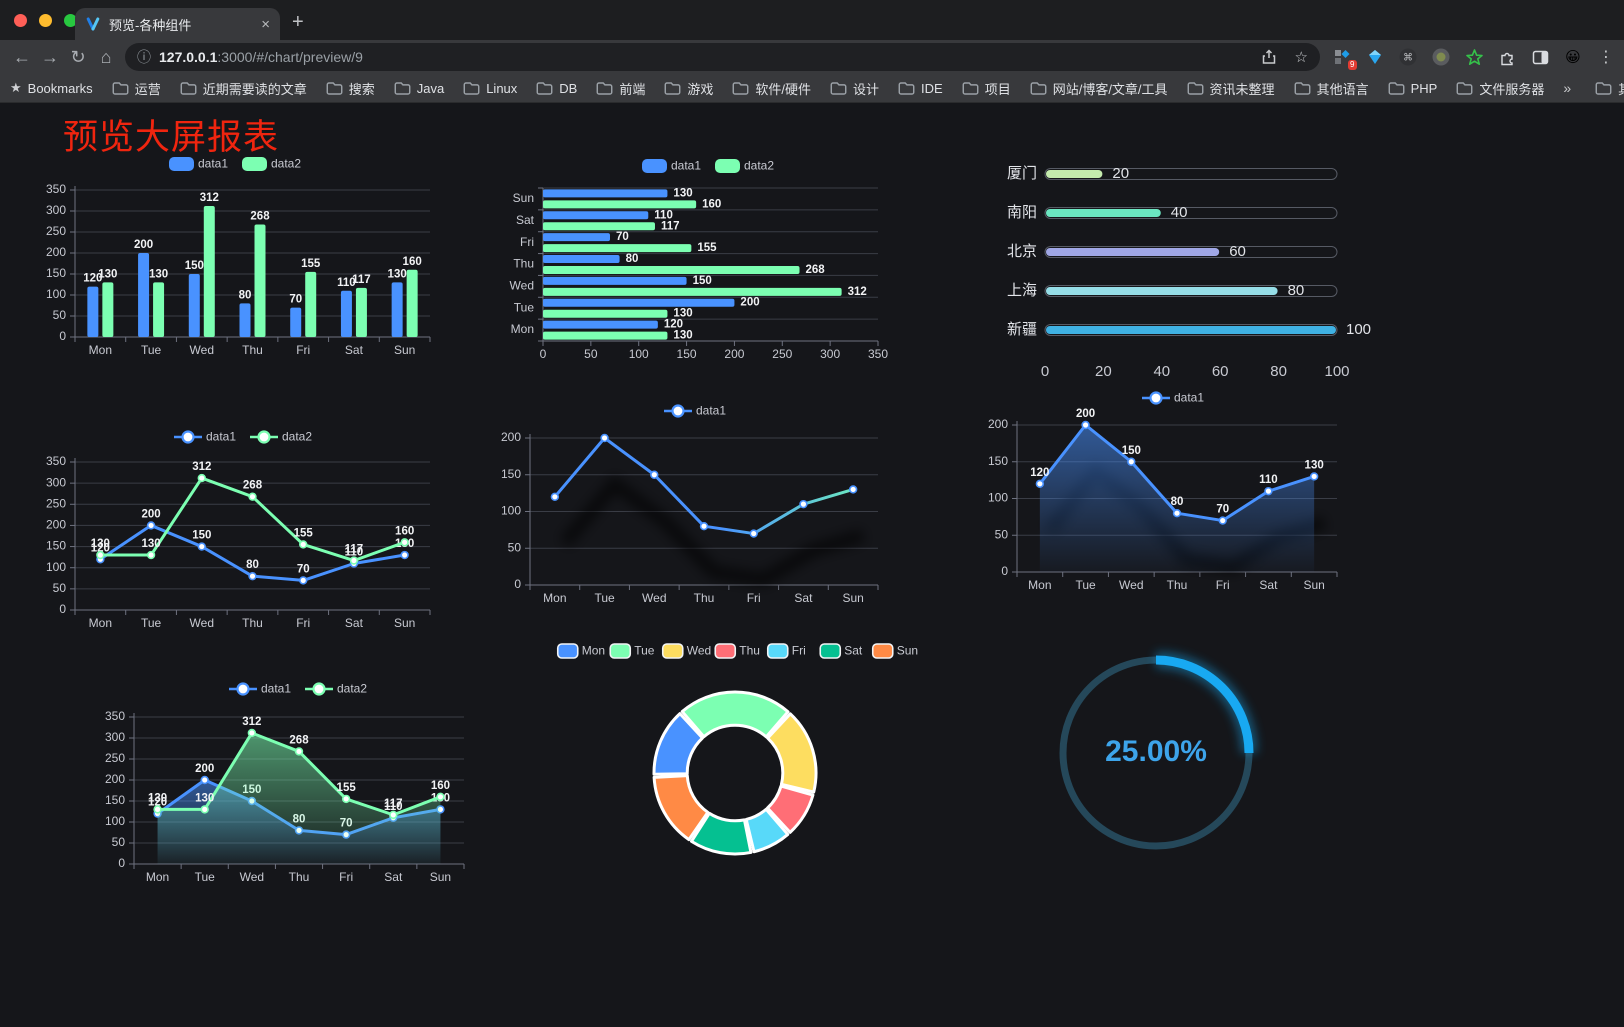  What do you see at coordinates (1133, 252) in the screenshot?
I see `progress-fill` at bounding box center [1133, 252].